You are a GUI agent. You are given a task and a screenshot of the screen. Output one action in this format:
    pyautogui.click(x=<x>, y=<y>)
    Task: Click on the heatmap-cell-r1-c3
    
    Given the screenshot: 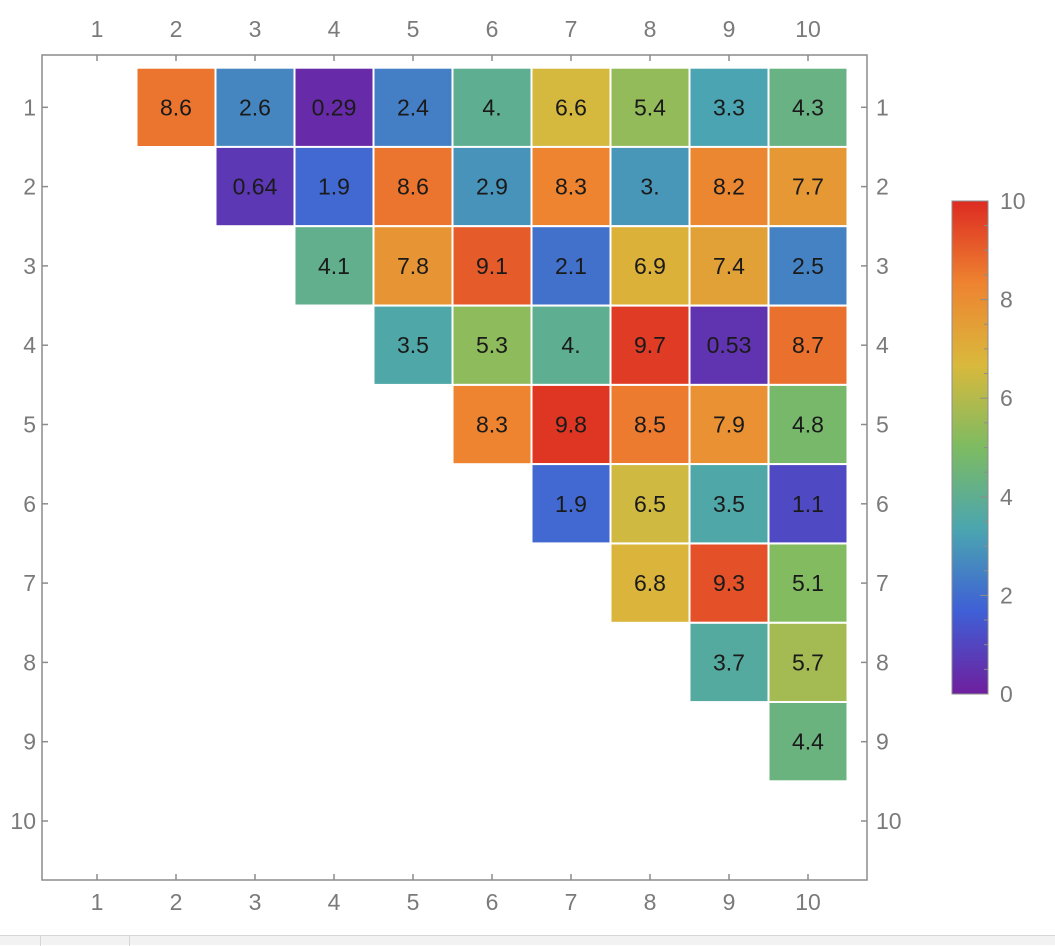 What is the action you would take?
    pyautogui.click(x=255, y=107)
    